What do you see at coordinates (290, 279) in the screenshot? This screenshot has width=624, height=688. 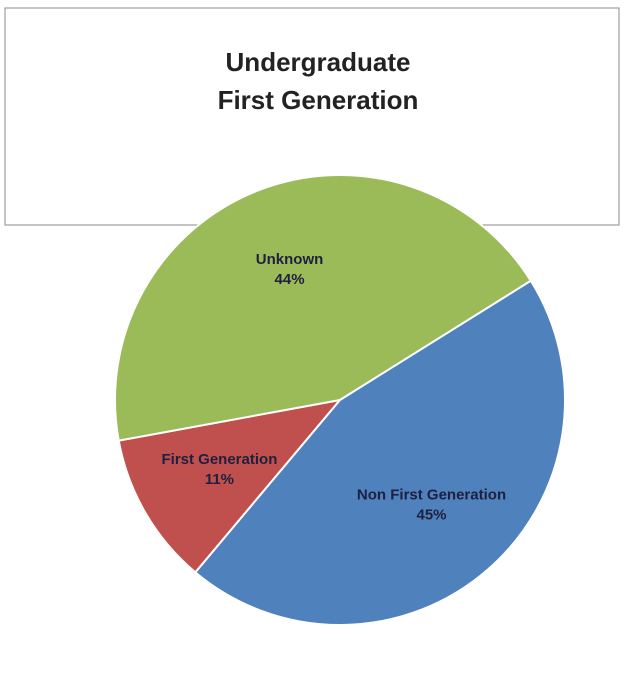 I see `value-label: 44%` at bounding box center [290, 279].